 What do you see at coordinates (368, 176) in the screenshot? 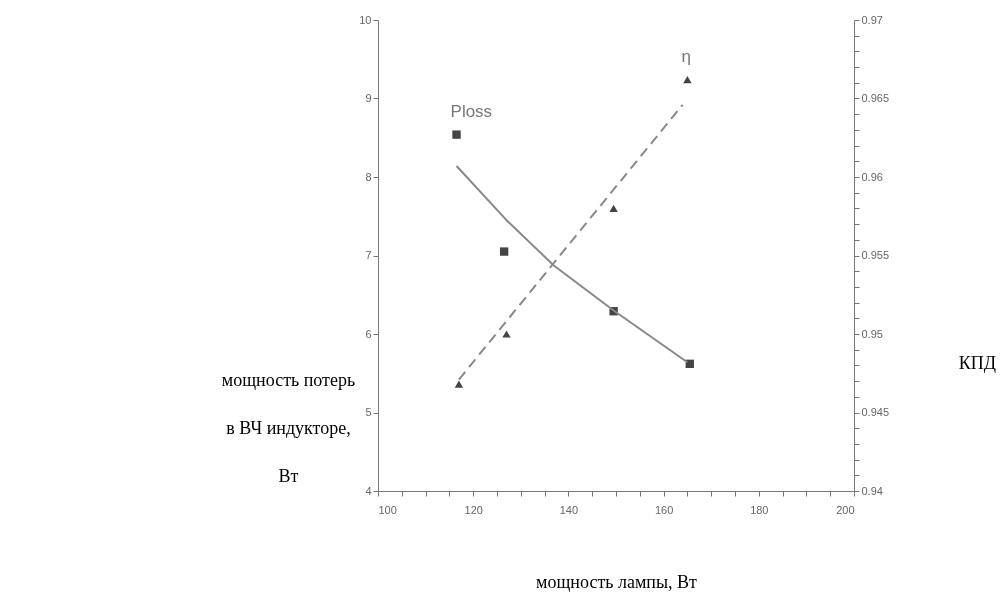
I see `y-tick-label: 8` at bounding box center [368, 176].